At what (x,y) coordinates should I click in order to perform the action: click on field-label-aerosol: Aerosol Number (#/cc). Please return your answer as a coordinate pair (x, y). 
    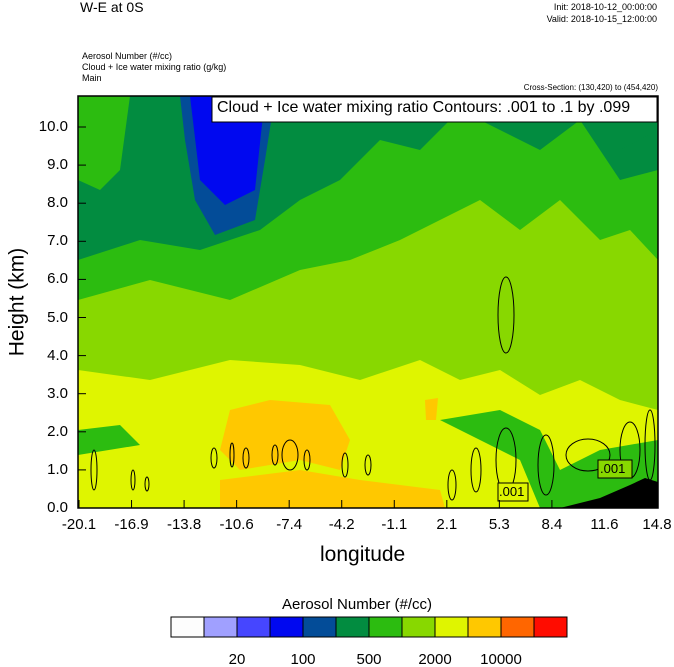
    Looking at the image, I should click on (127, 56).